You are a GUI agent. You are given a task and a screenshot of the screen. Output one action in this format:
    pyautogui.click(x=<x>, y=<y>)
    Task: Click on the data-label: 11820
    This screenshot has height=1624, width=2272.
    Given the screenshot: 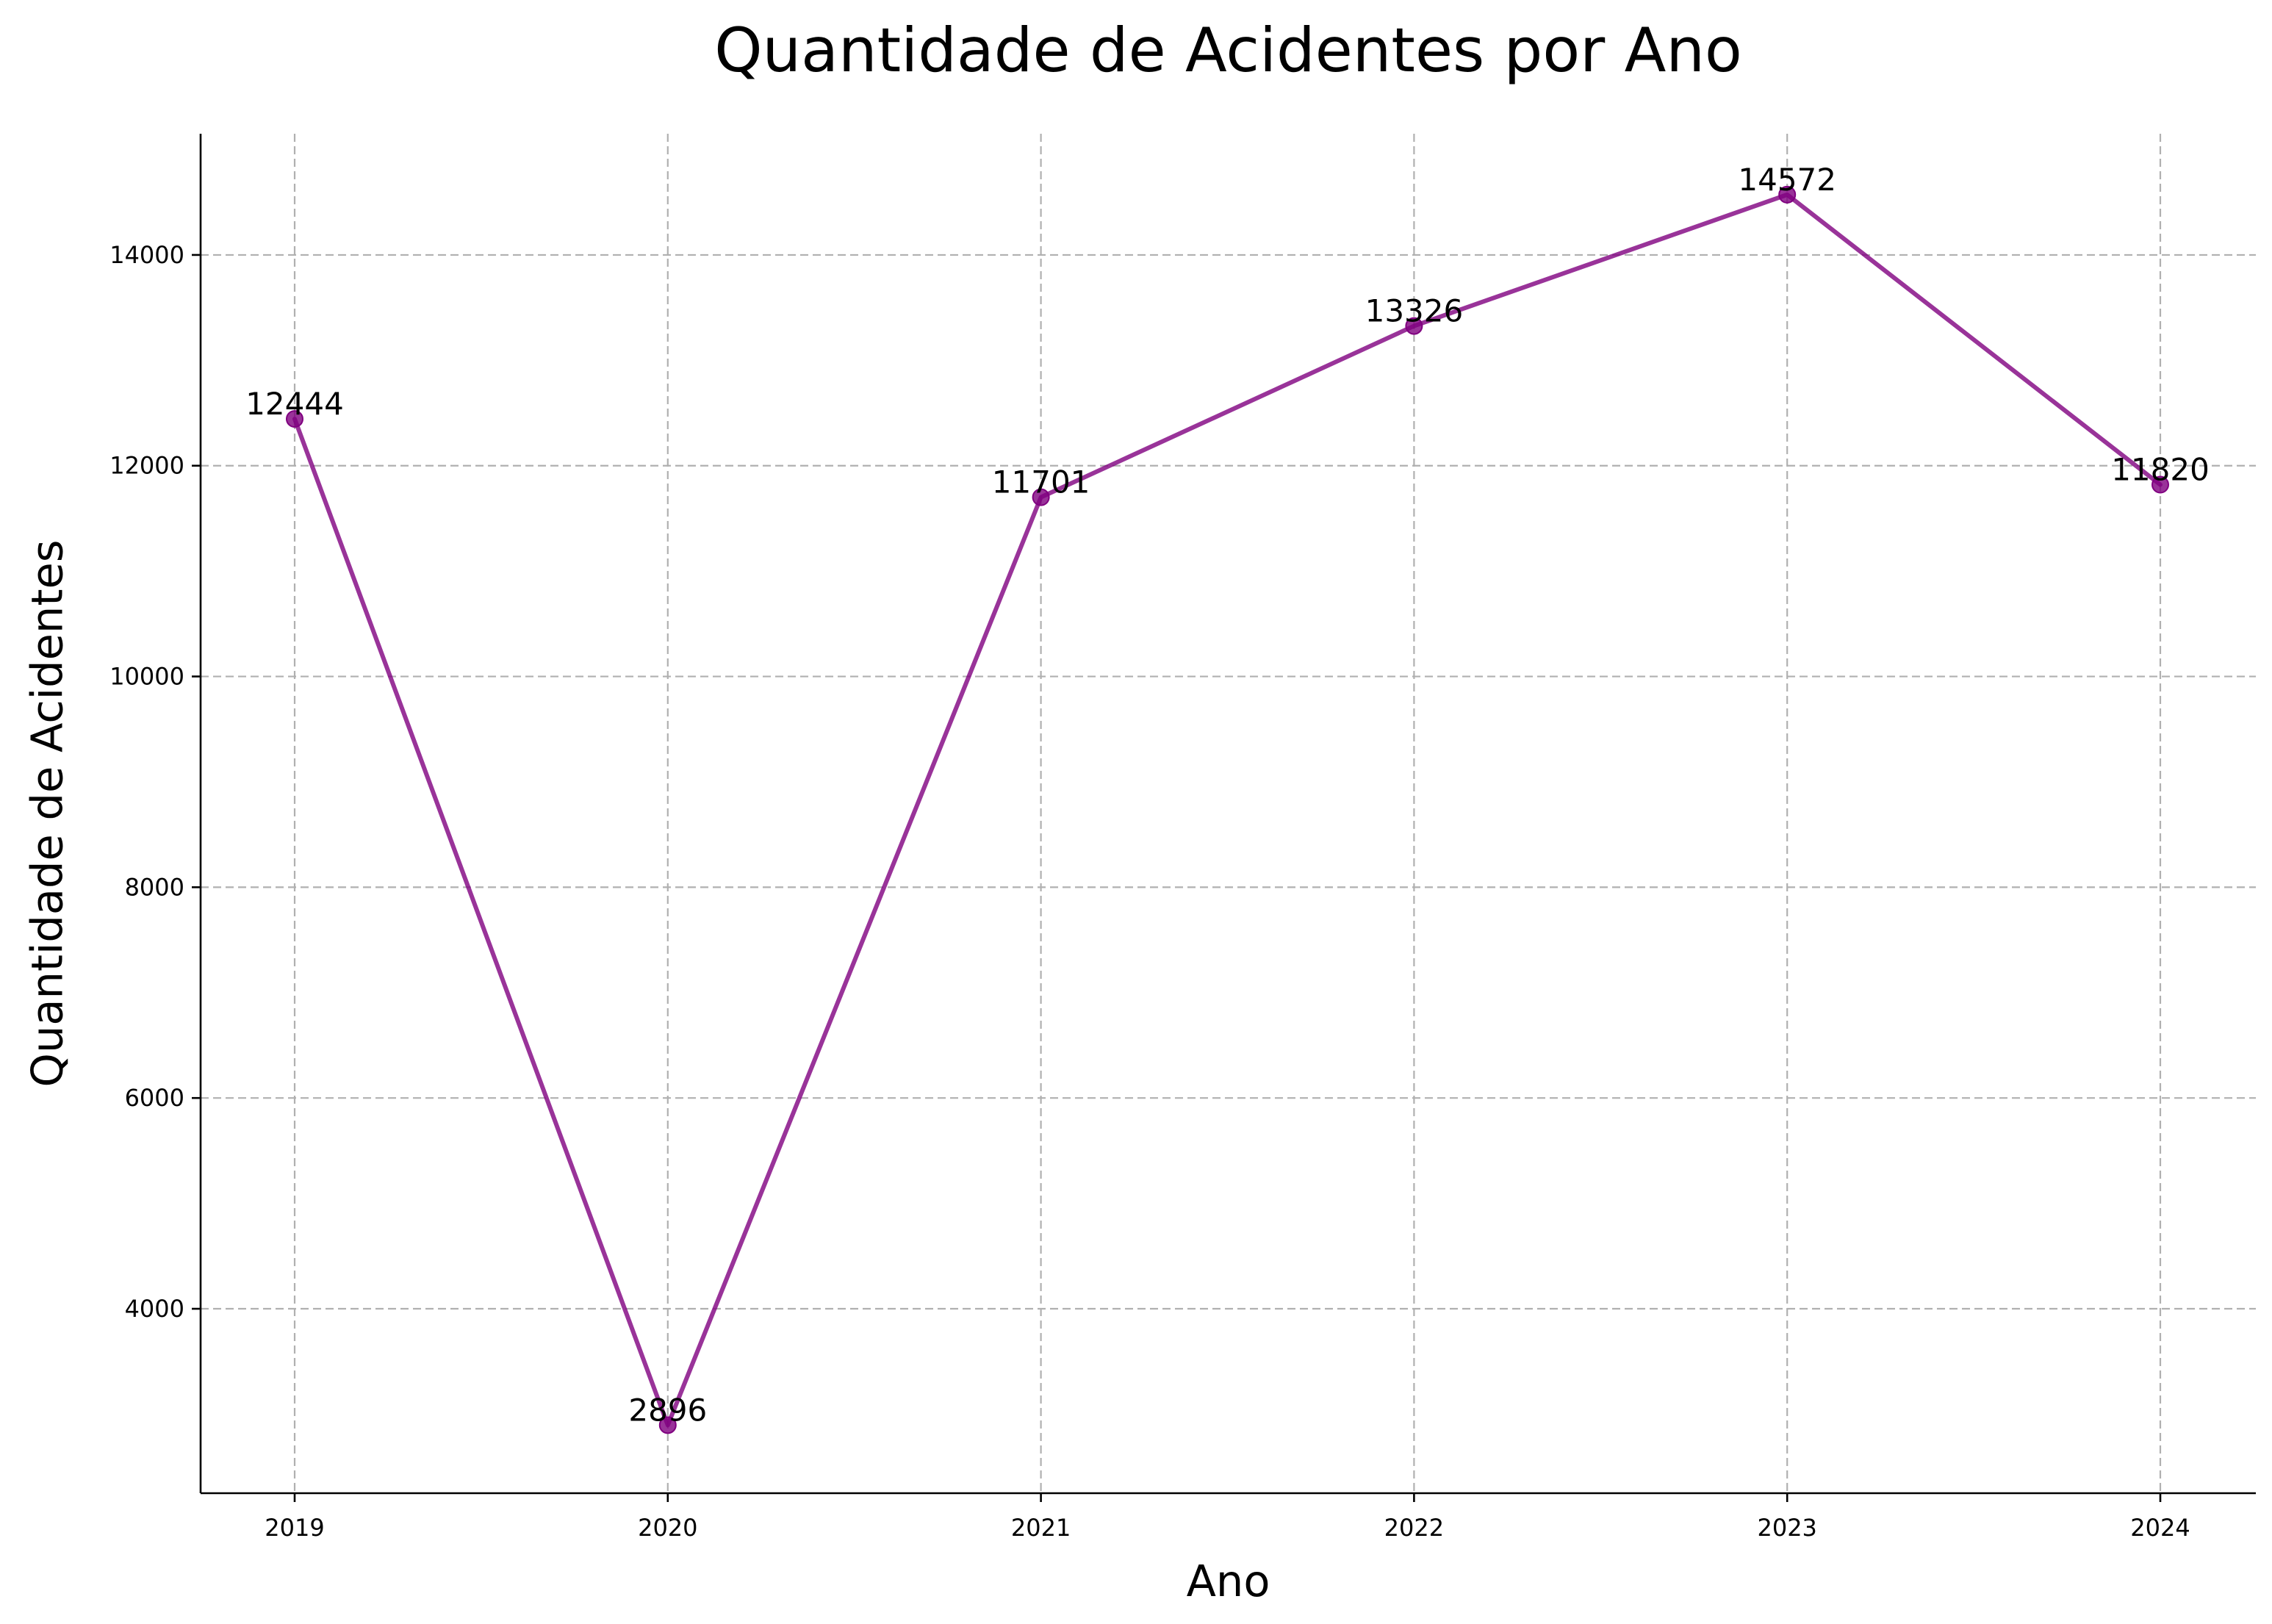 What is the action you would take?
    pyautogui.click(x=2160, y=470)
    